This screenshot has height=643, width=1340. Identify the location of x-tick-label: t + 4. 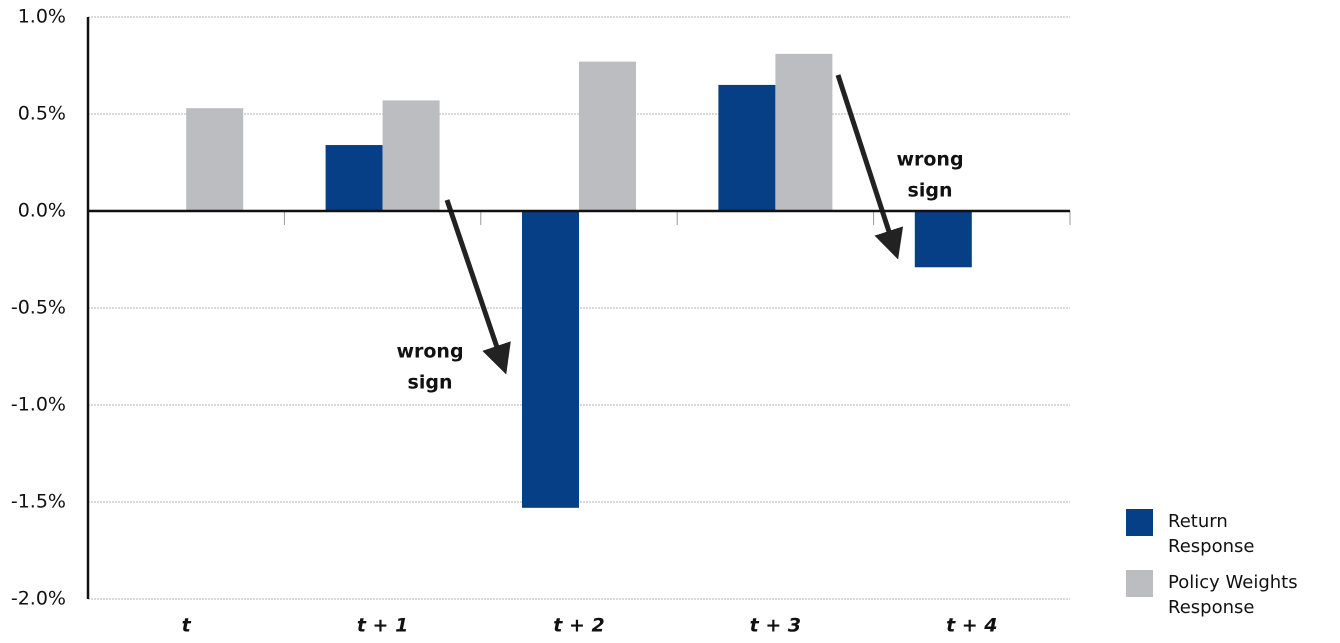
(971, 626).